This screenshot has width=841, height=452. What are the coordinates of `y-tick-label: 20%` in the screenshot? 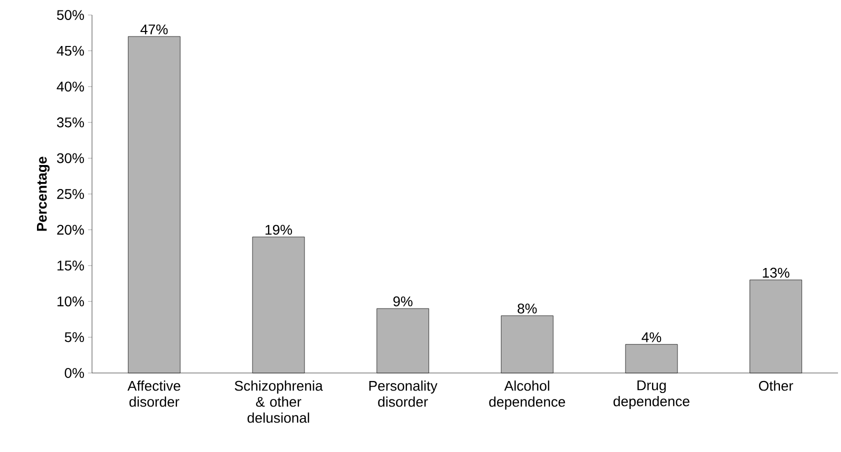 It's located at (70, 229).